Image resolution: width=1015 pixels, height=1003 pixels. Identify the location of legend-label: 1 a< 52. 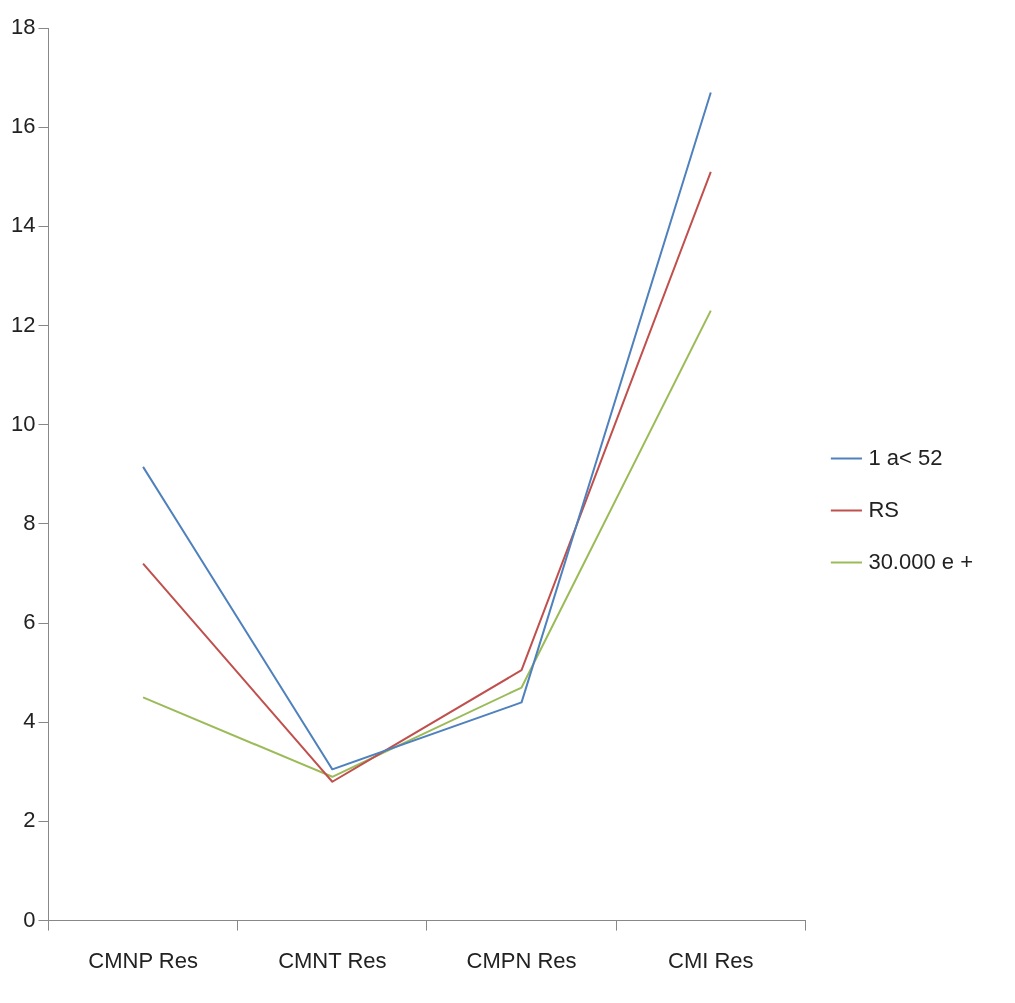
(905, 457).